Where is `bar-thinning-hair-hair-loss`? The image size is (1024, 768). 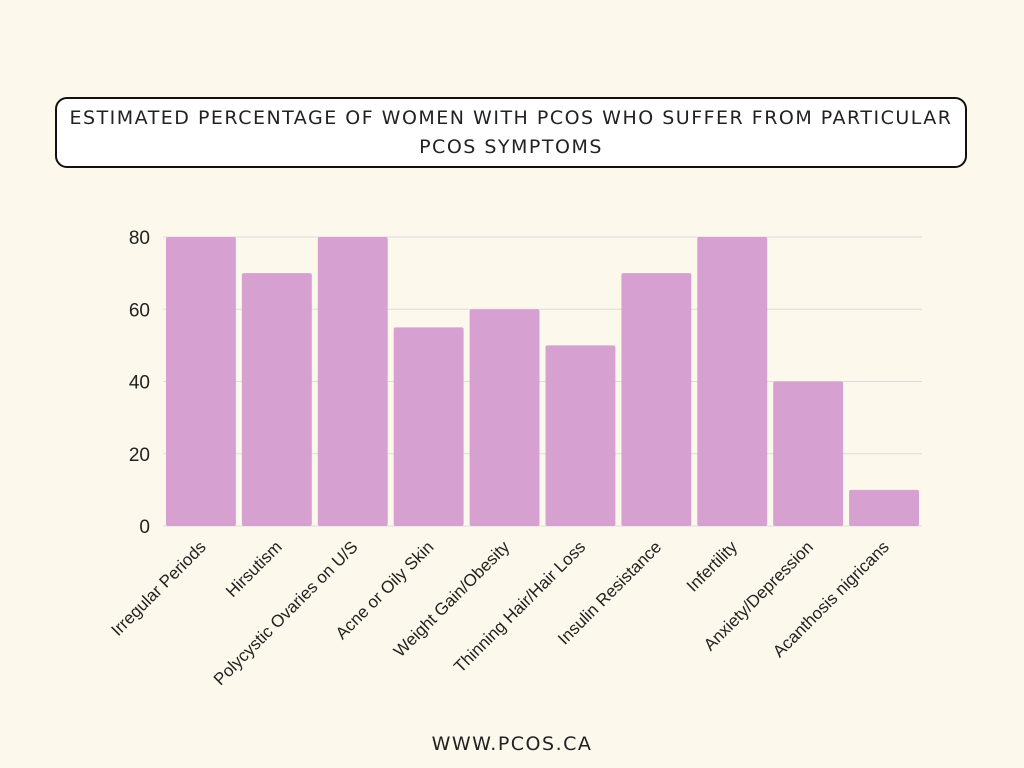
bar-thinning-hair-hair-loss is located at coordinates (580, 435).